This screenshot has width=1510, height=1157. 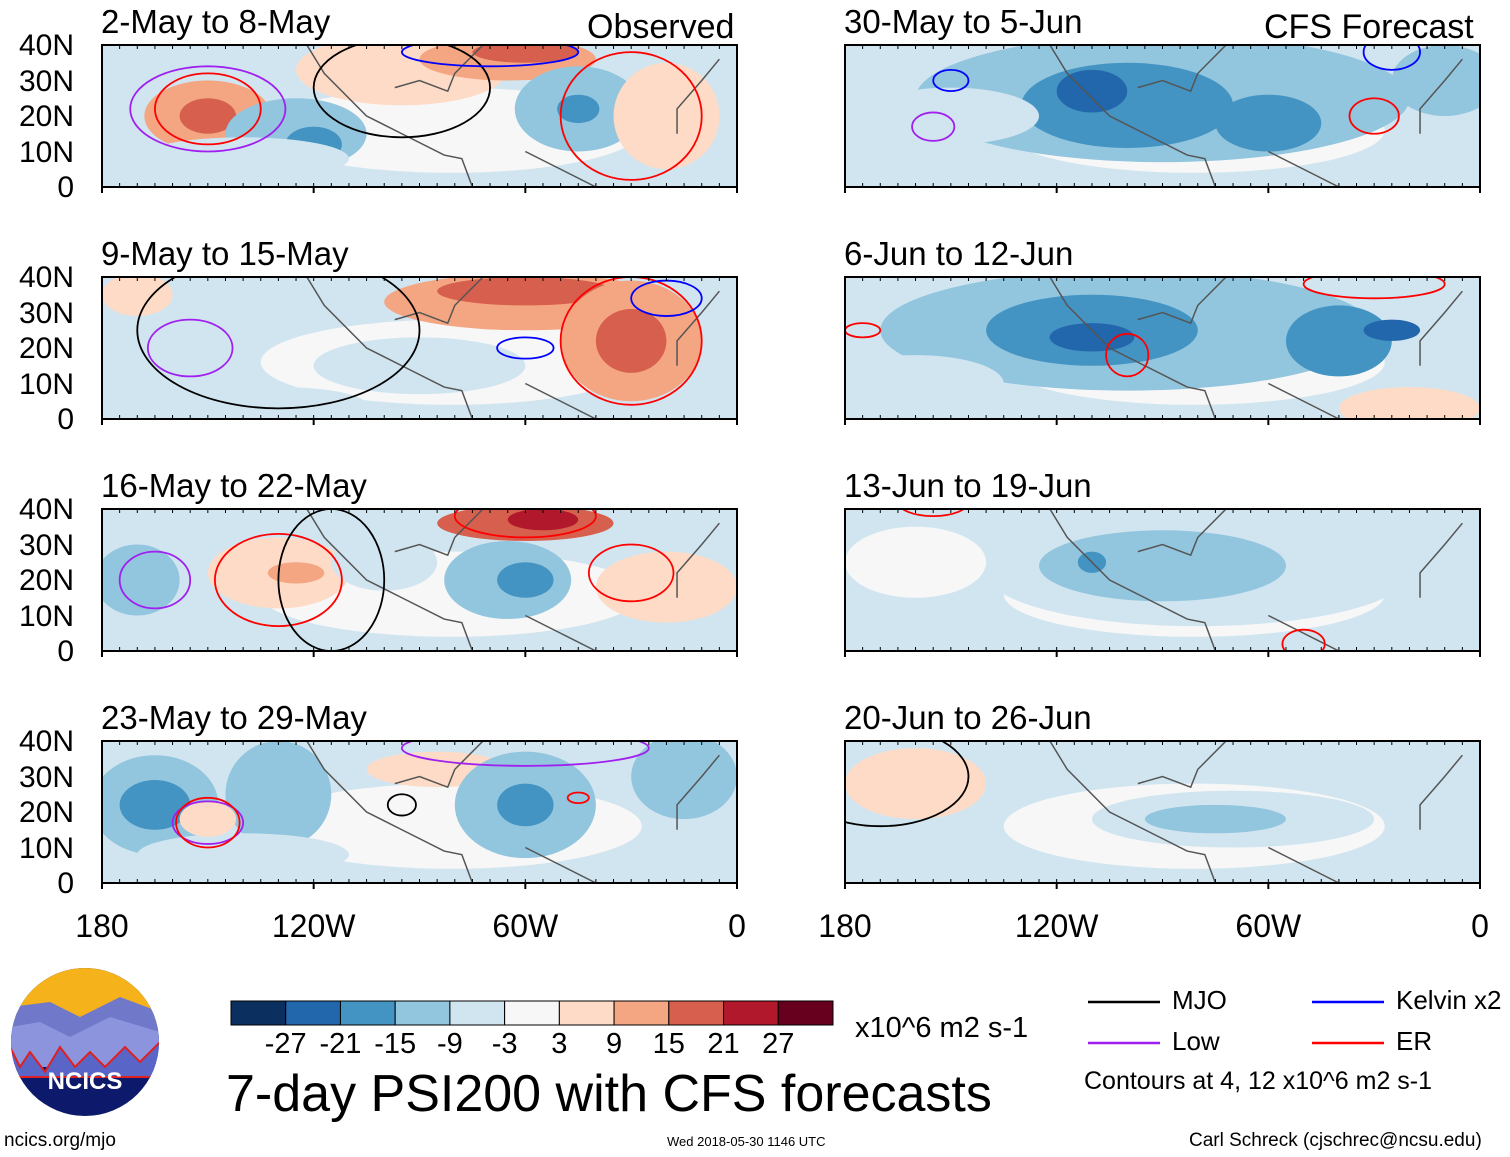 What do you see at coordinates (942, 1028) in the screenshot?
I see `units-label: x10^6 m2 s-1` at bounding box center [942, 1028].